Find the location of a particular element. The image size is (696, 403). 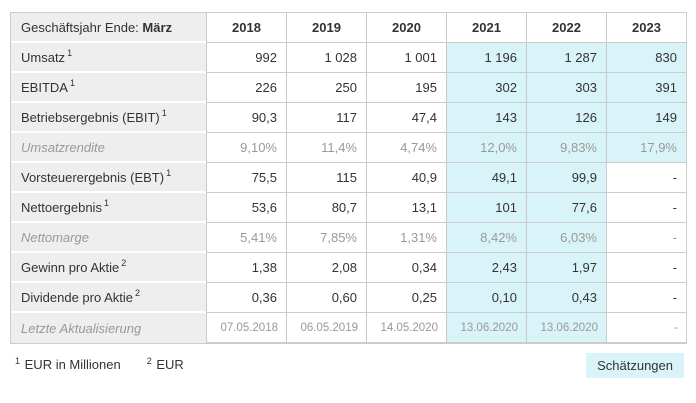

footnotes: 1 EUR in Millionen 2 EUR is located at coordinates (110, 362).